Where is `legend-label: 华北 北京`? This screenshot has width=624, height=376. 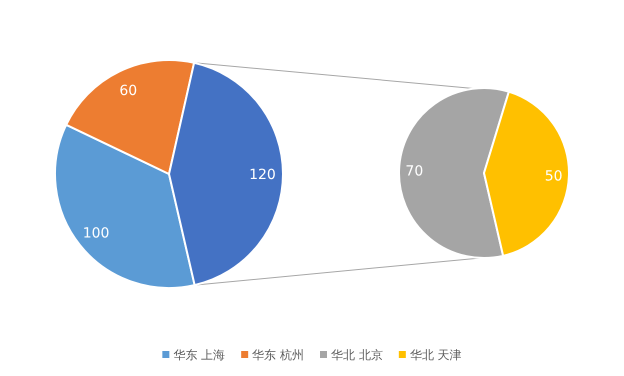
legend-label: 华北 北京 is located at coordinates (357, 355).